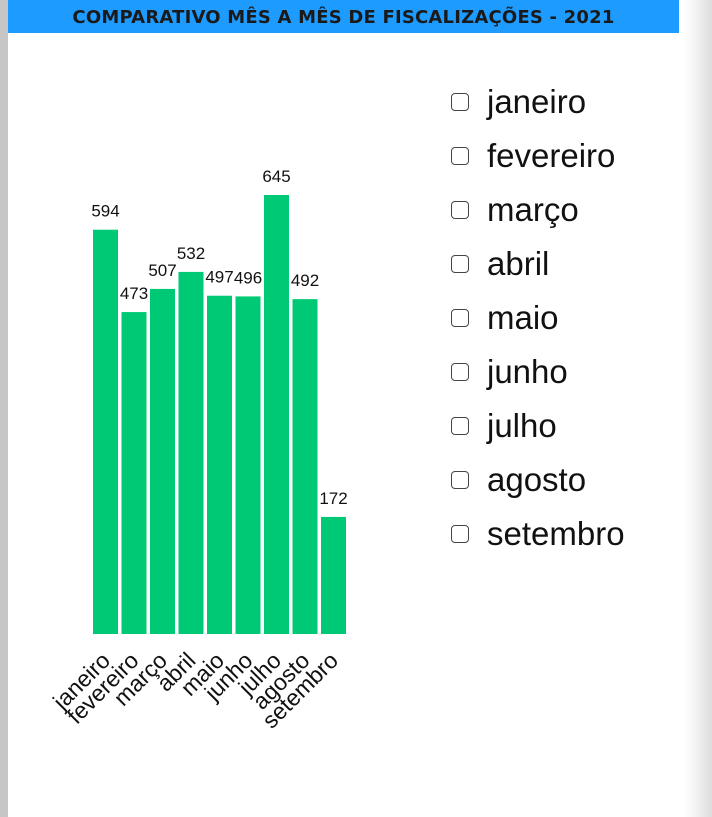 This screenshot has width=712, height=817. Describe the element at coordinates (527, 371) in the screenshot. I see `legend-label: junho` at that location.